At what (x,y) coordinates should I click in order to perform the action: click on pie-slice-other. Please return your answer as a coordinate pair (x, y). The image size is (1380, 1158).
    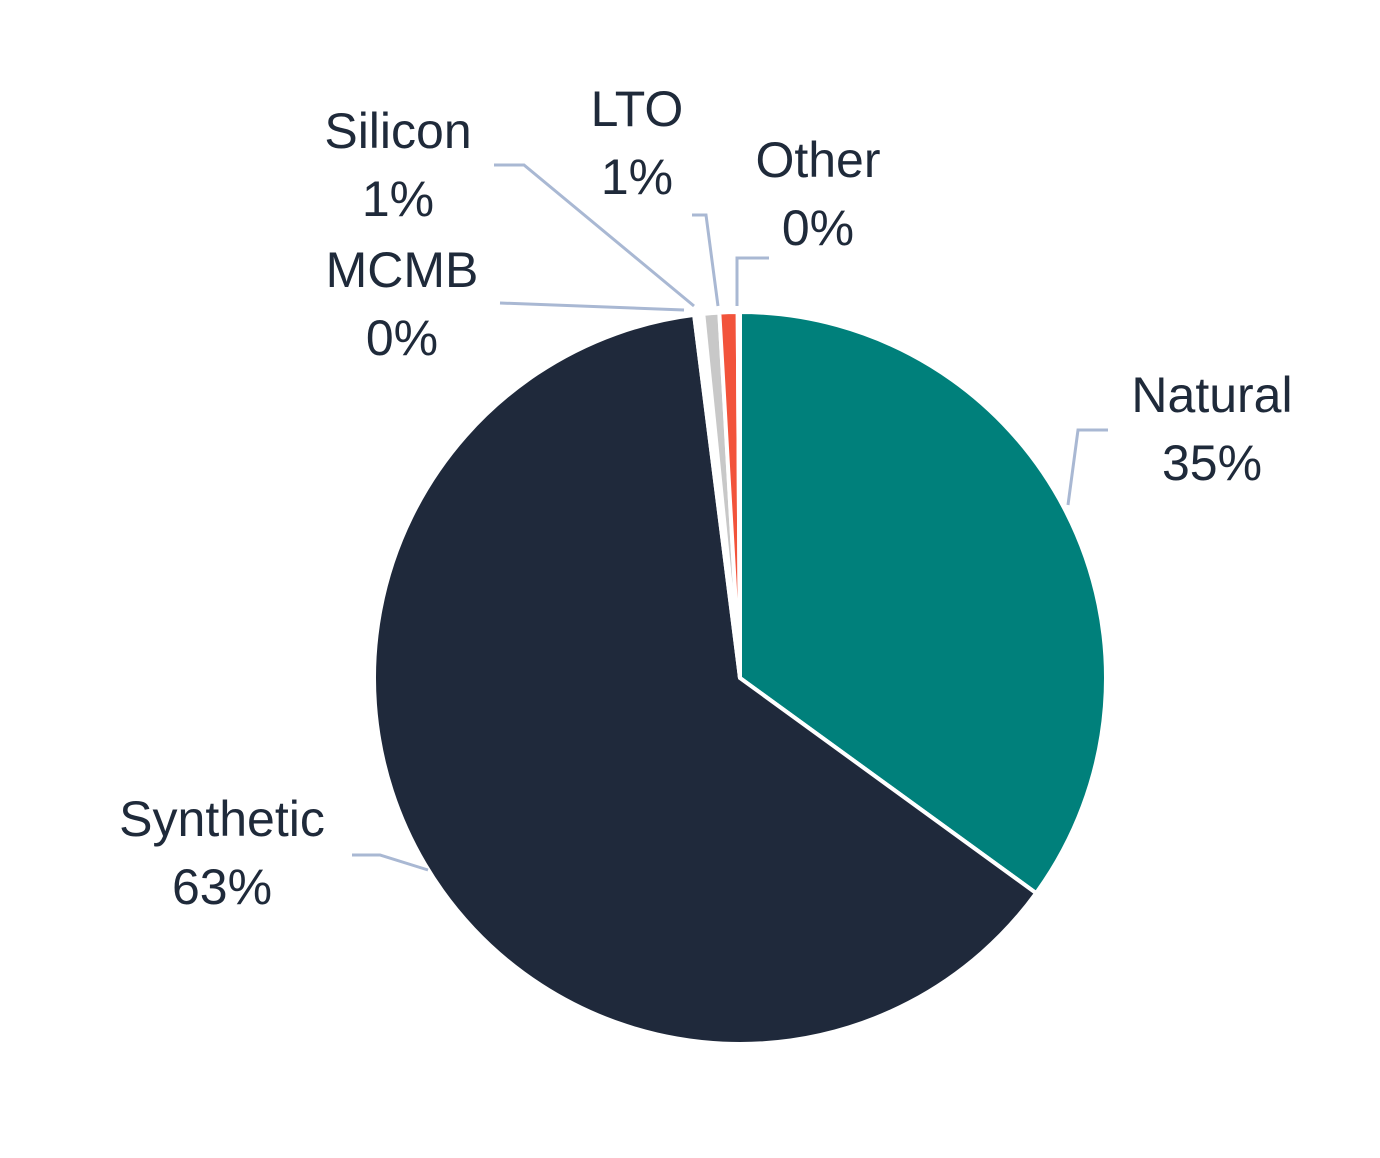
    Looking at the image, I should click on (738, 494).